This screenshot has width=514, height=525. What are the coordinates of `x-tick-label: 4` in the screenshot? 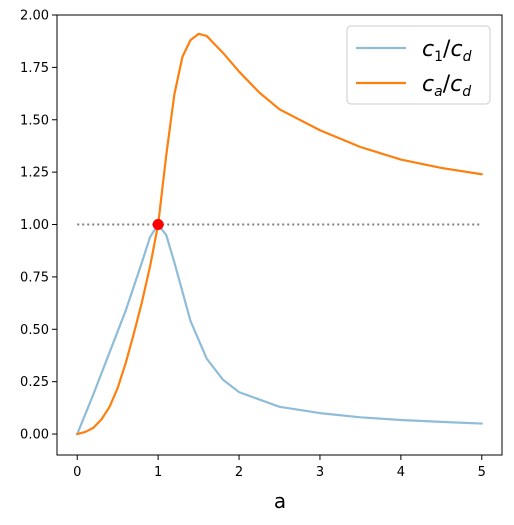 It's located at (401, 472).